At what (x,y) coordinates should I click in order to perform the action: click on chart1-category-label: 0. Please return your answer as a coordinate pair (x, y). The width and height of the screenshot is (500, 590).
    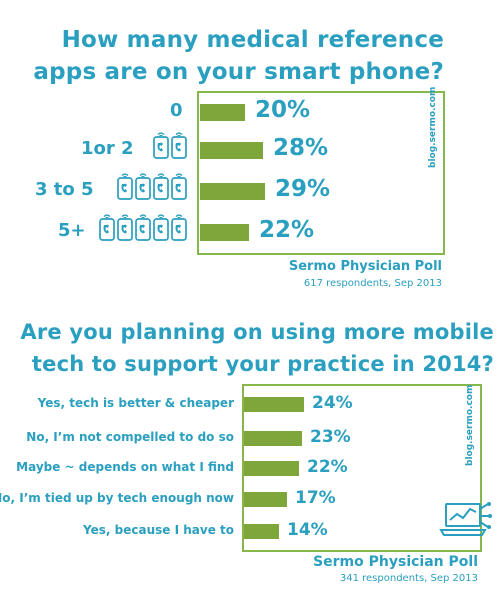
    Looking at the image, I should click on (176, 110).